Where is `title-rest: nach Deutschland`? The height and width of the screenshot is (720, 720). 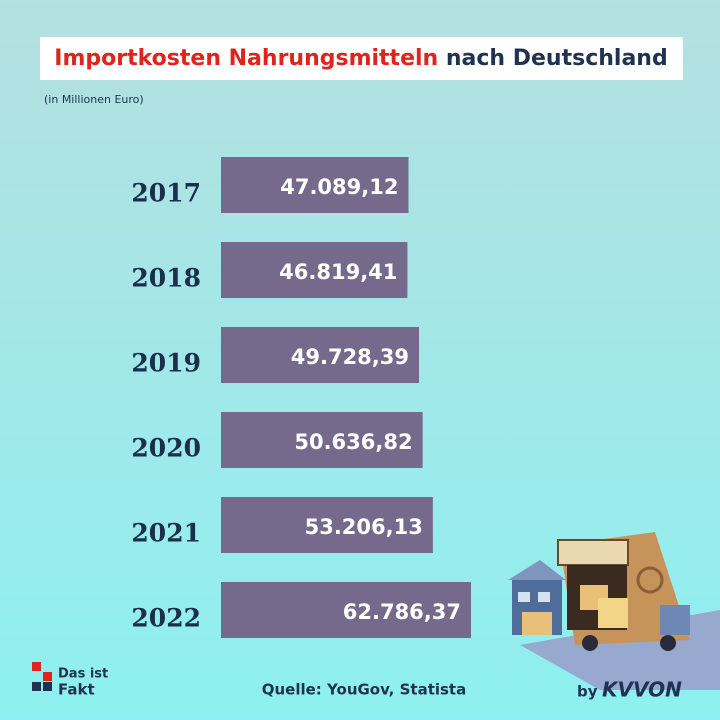
title-rest: nach Deutschland is located at coordinates (557, 58).